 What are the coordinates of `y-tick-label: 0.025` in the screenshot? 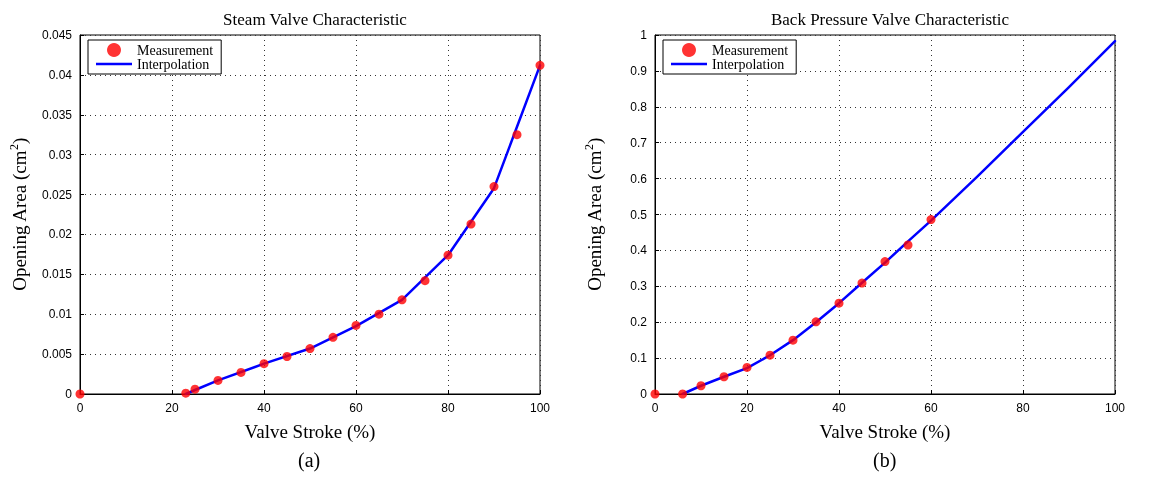 It's located at (57, 194).